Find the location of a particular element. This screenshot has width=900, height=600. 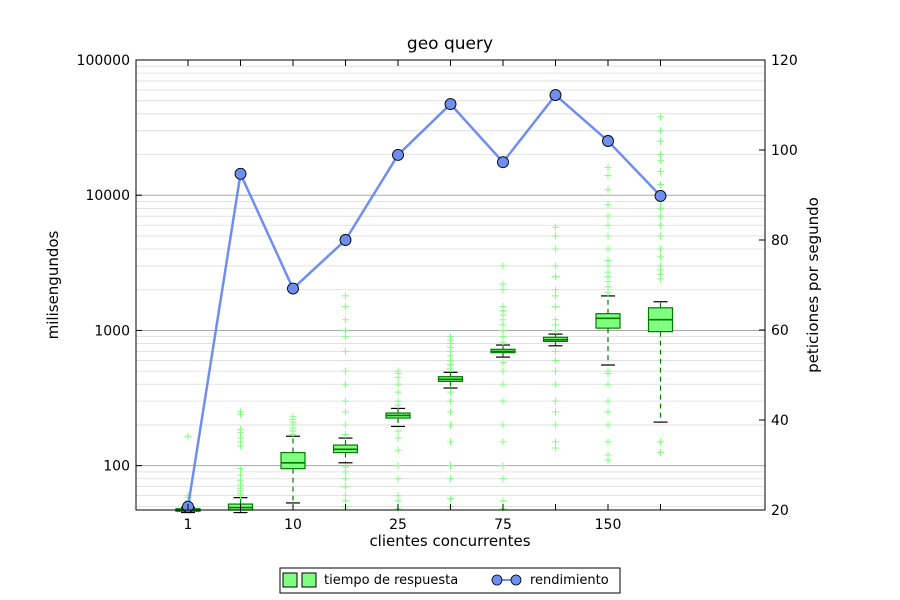

y-left-tick-label: 1000 is located at coordinates (112, 331).